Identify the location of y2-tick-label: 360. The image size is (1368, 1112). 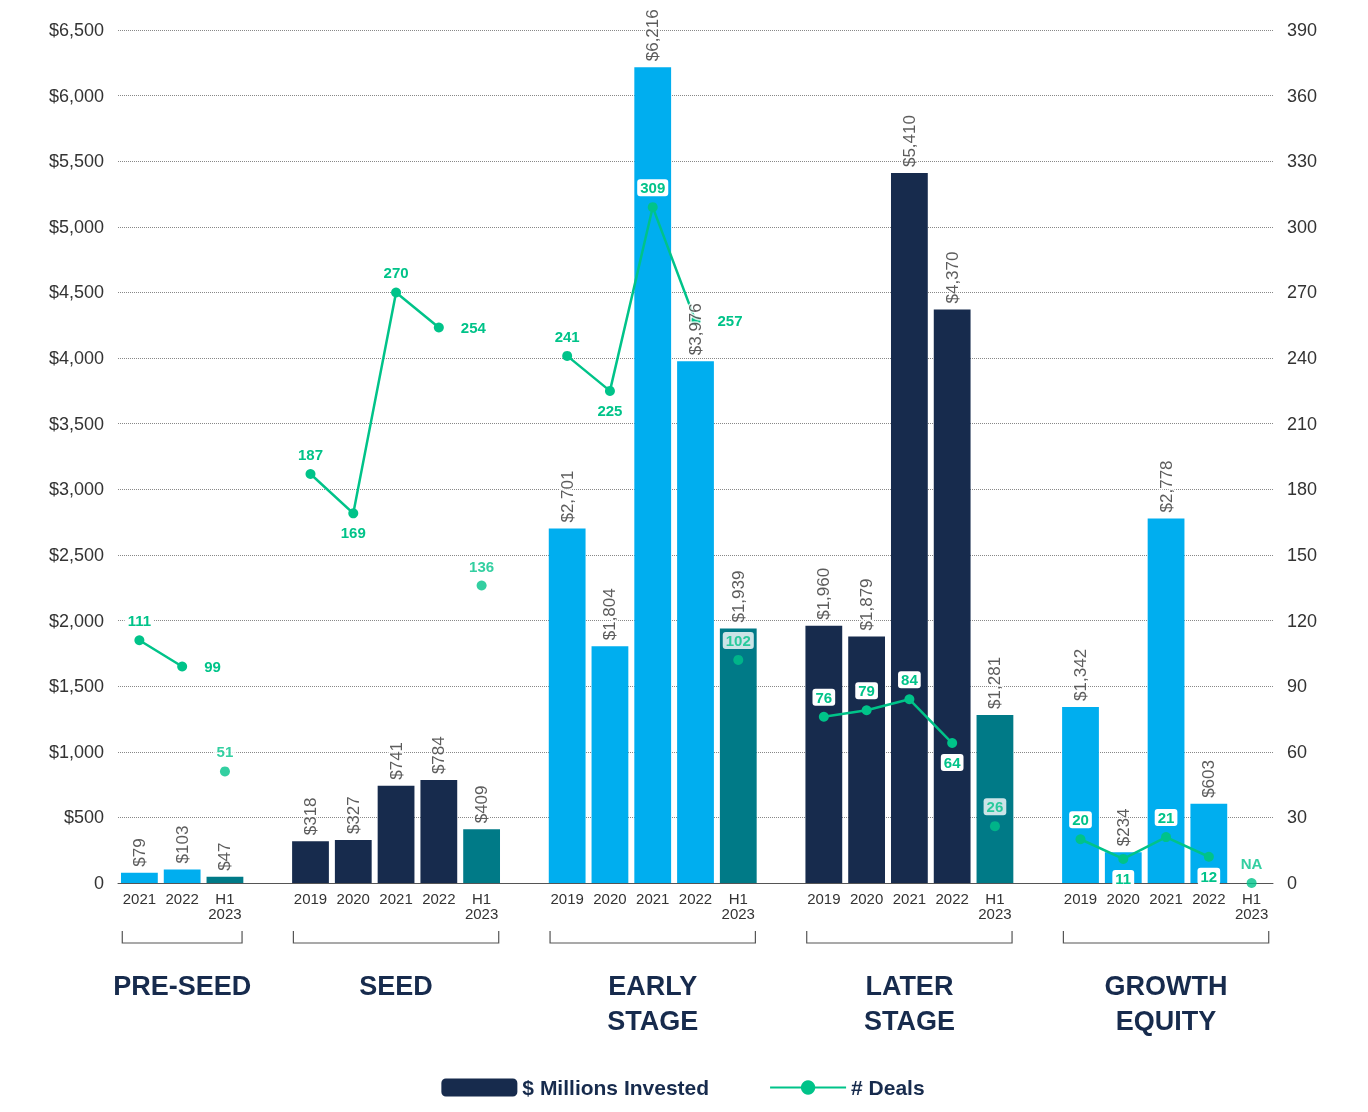
(1302, 95).